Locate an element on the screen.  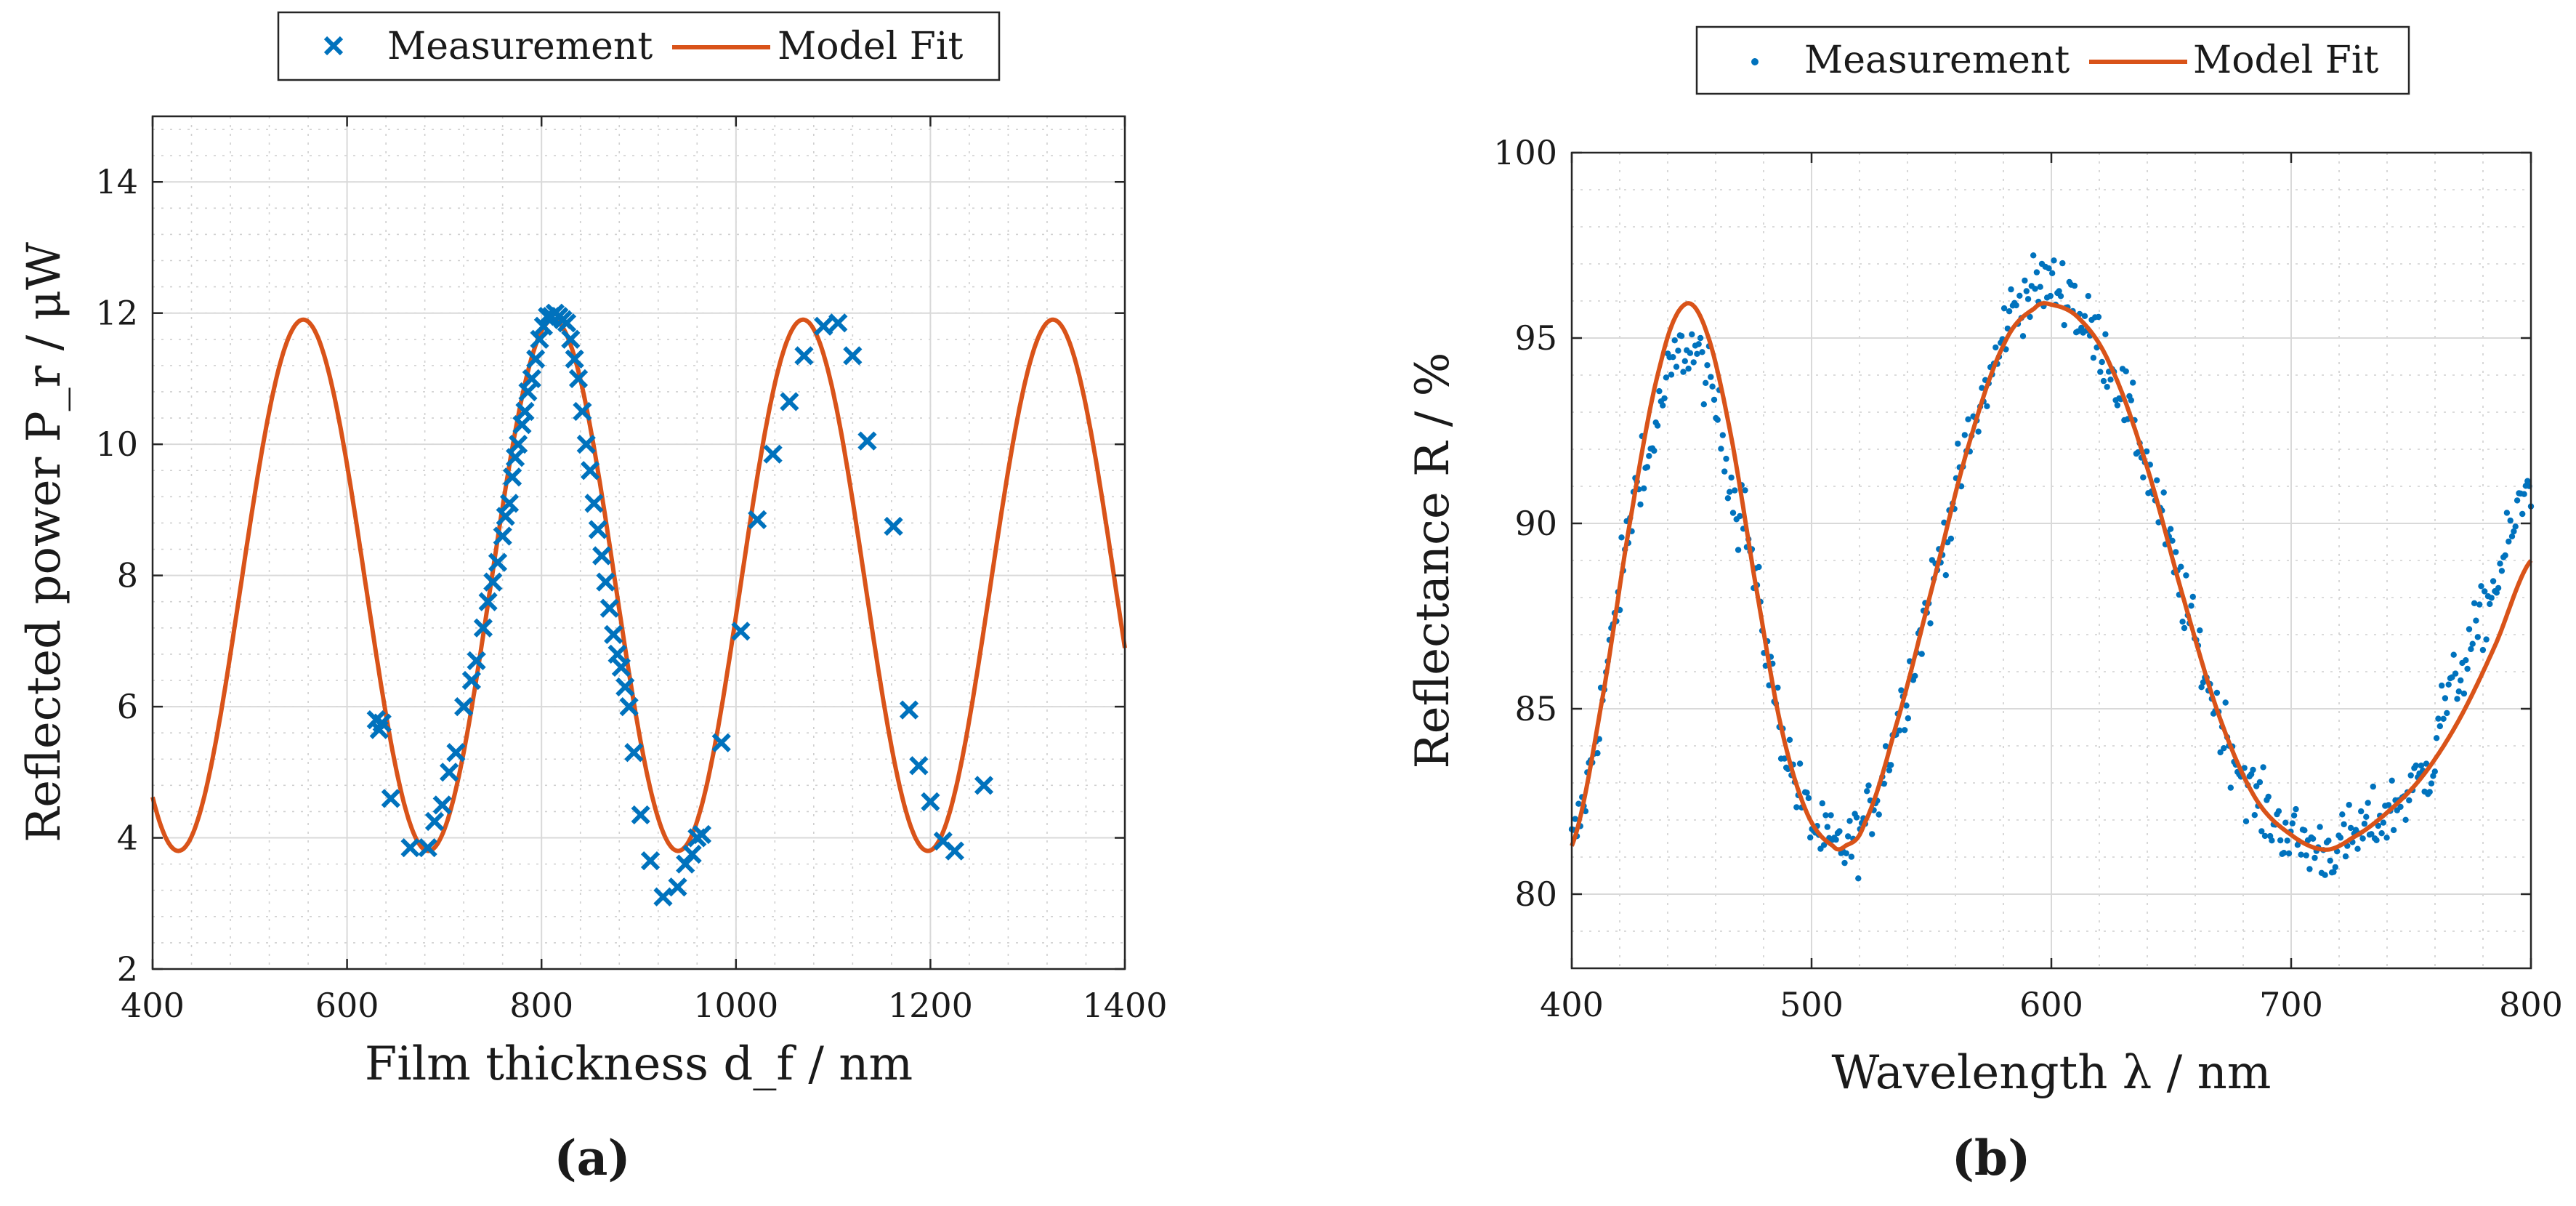
chart-b-legend-measurement-label: Measurement is located at coordinates (1937, 60).